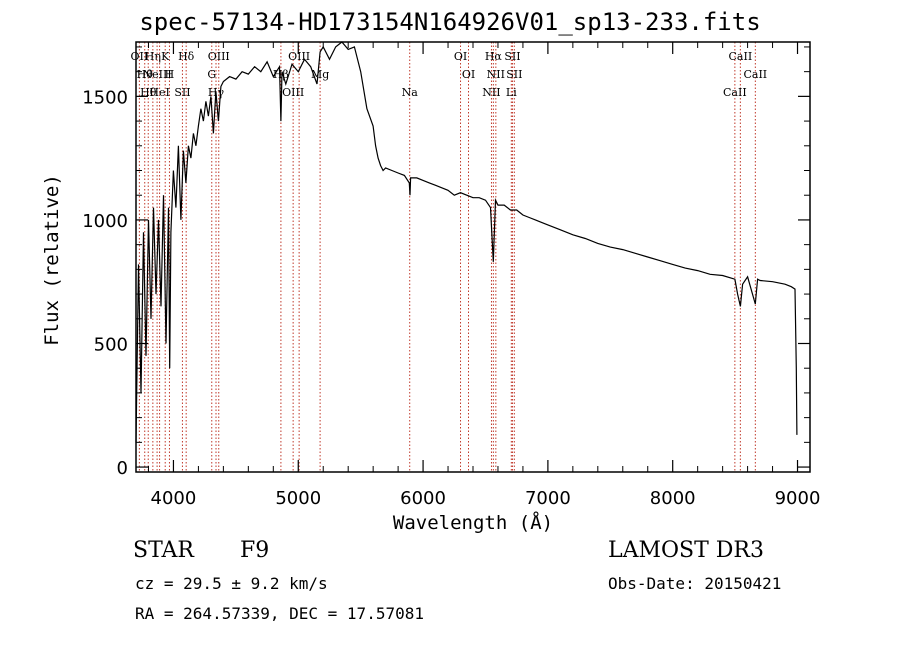 The width and height of the screenshot is (900, 649). Describe the element at coordinates (299, 56) in the screenshot. I see `line-label-15: OIII` at that location.